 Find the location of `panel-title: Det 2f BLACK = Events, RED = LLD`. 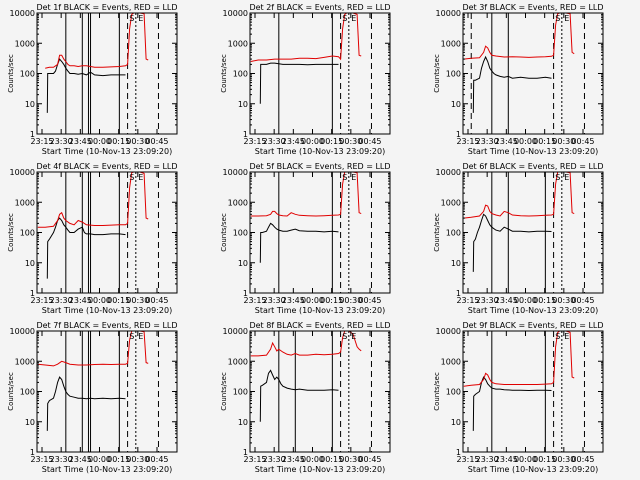

panel-title: Det 2f BLACK = Events, RED = LLD is located at coordinates (319, 7).